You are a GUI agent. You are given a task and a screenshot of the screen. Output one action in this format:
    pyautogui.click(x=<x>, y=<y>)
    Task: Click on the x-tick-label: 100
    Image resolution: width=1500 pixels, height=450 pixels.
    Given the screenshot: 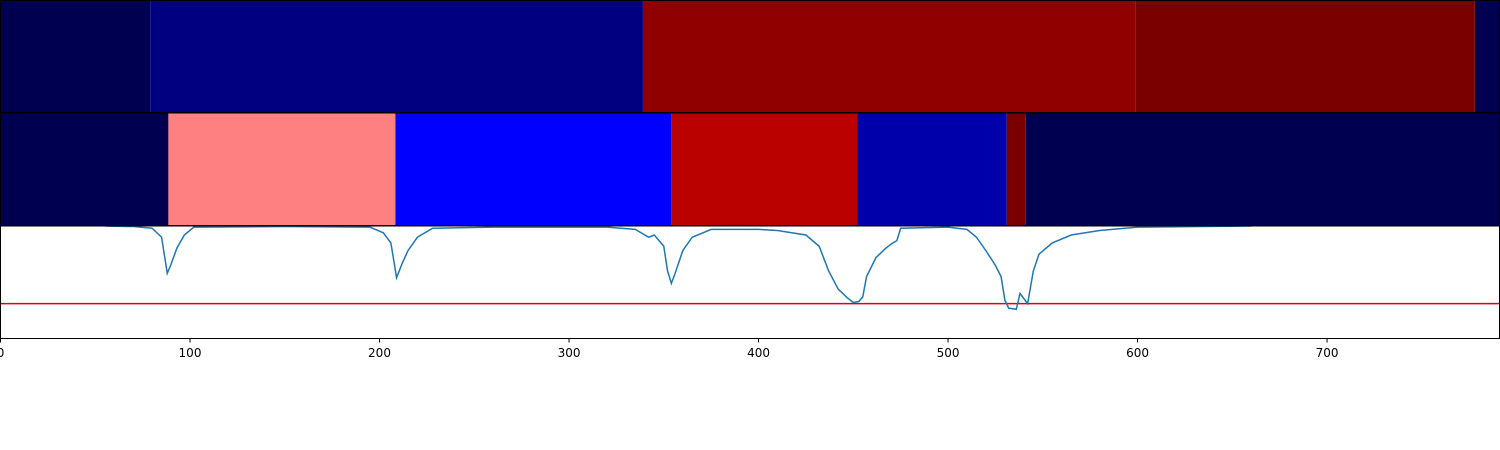 What is the action you would take?
    pyautogui.click(x=190, y=353)
    